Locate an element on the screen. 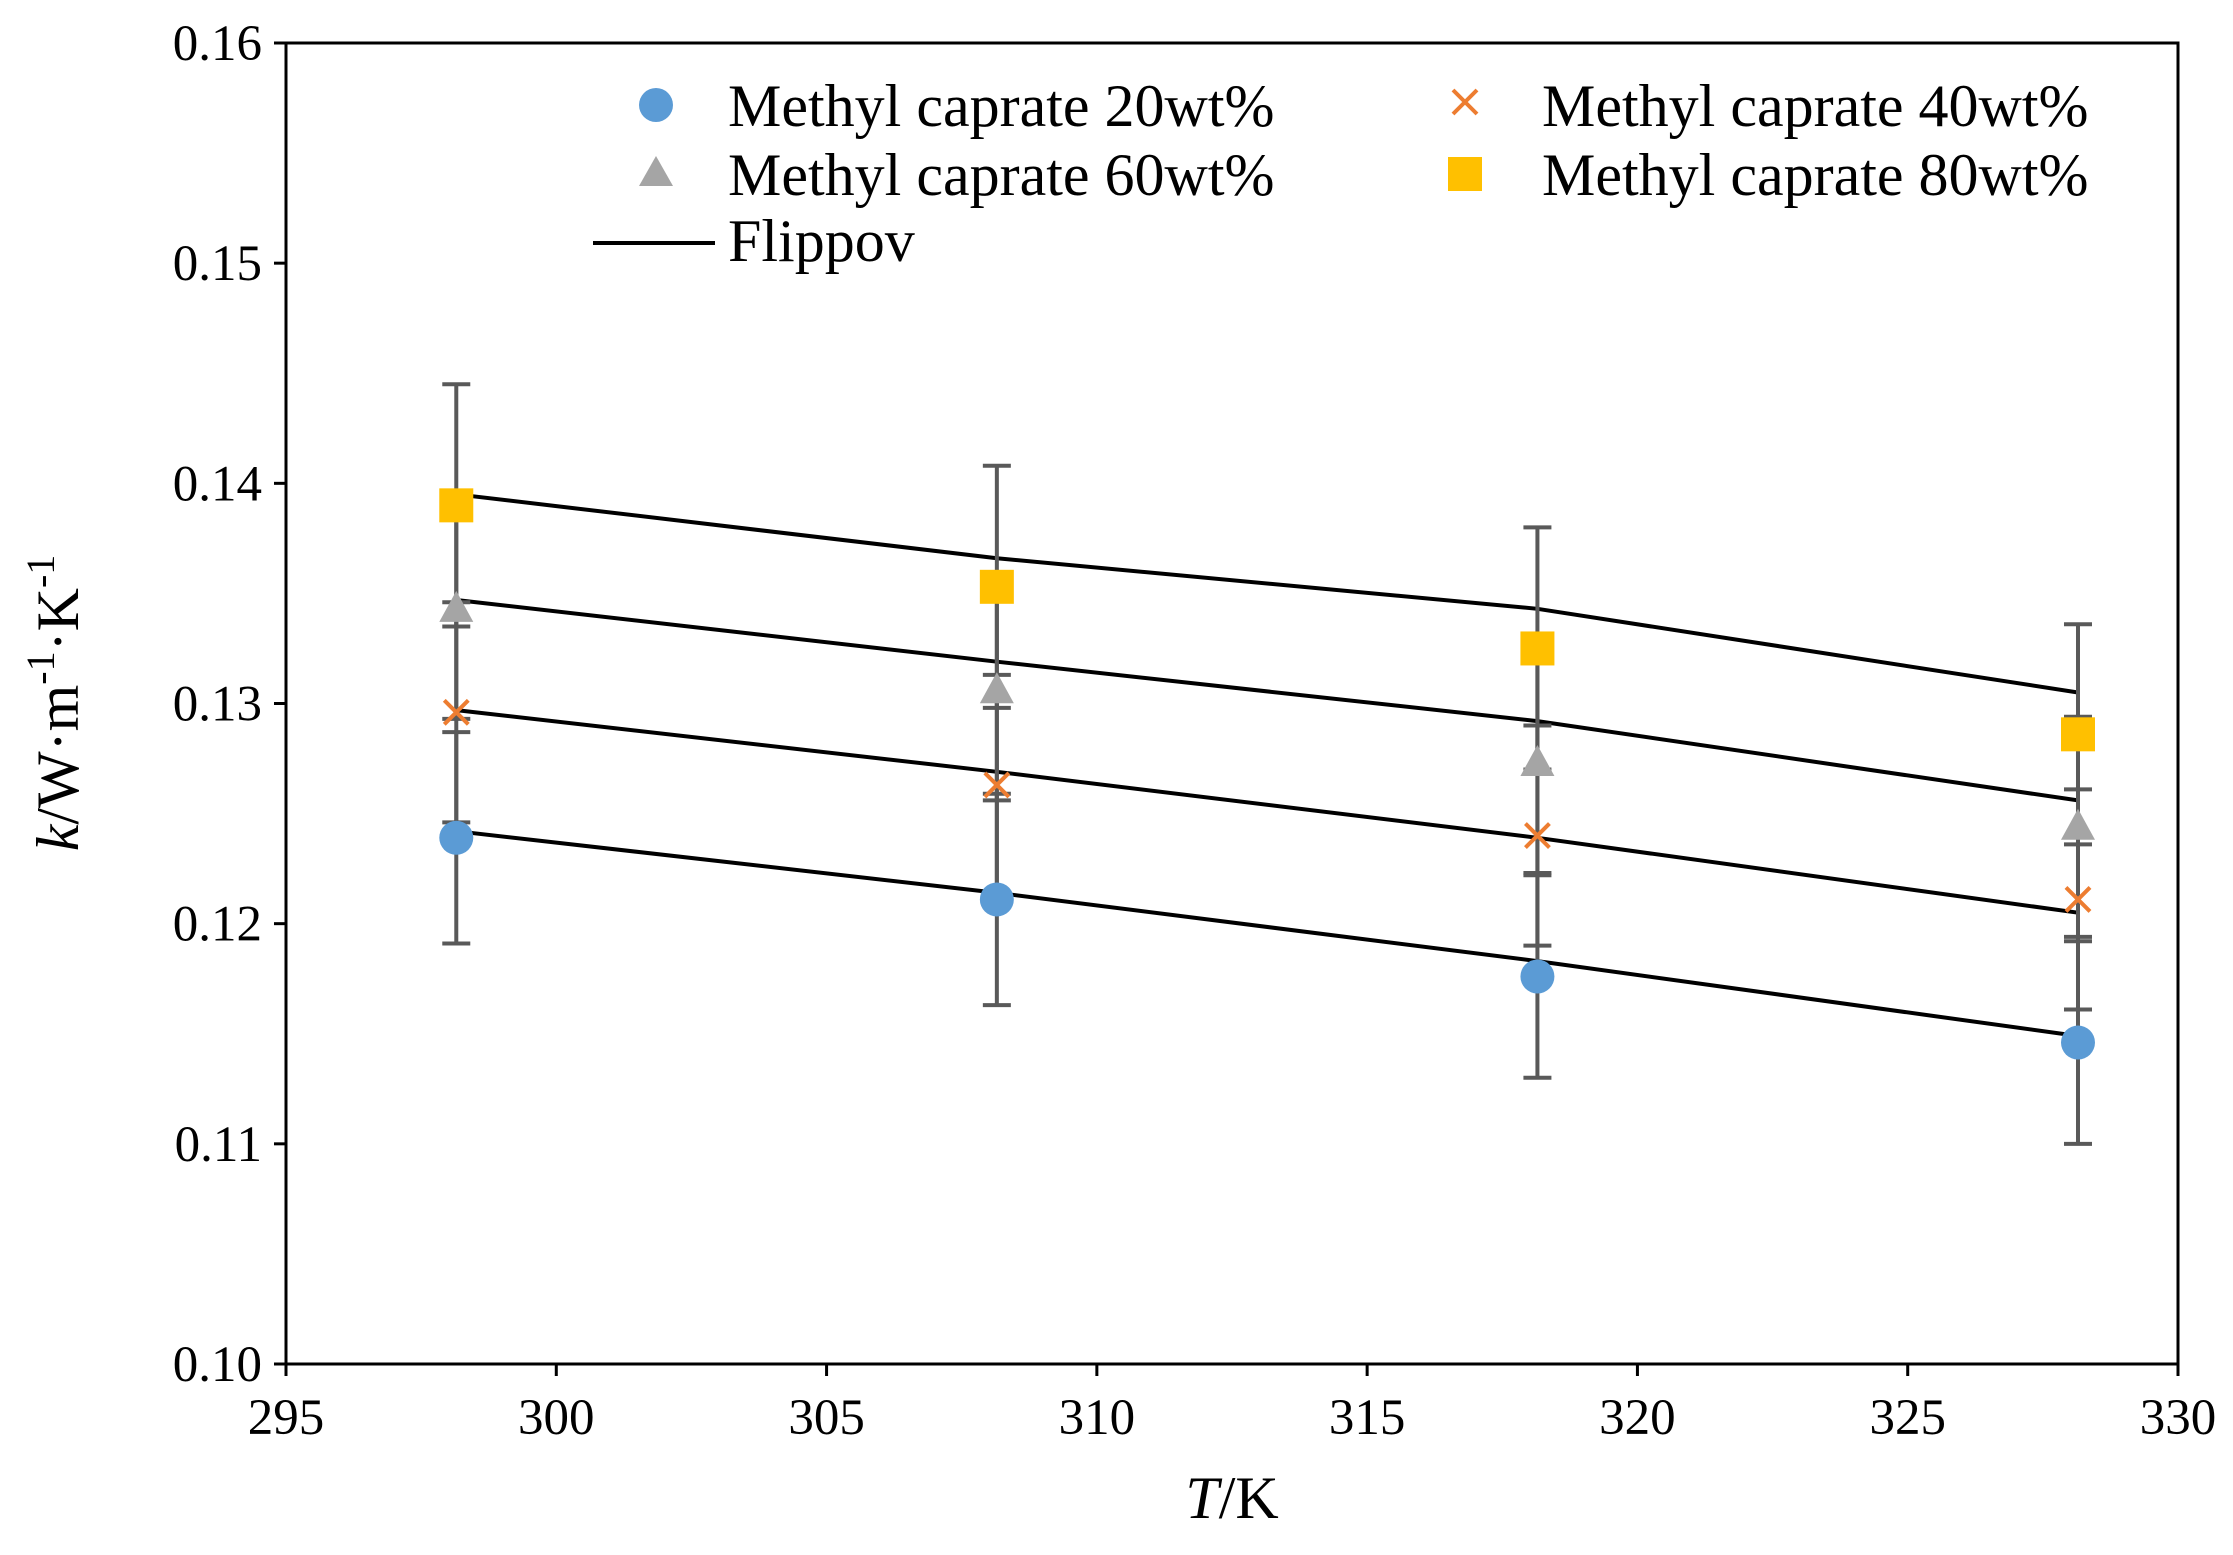 This screenshot has height=1555, width=2233. x-tick-label: 300 is located at coordinates (556, 1418).